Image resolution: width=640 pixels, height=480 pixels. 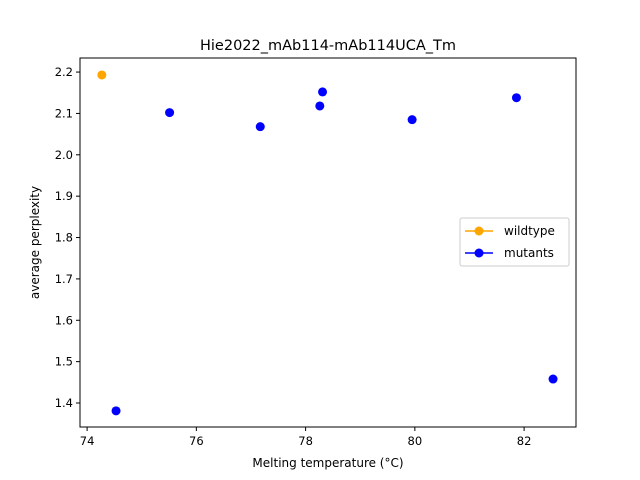 I want to click on x-axis-label: Melting temperature (°C), so click(x=327, y=463).